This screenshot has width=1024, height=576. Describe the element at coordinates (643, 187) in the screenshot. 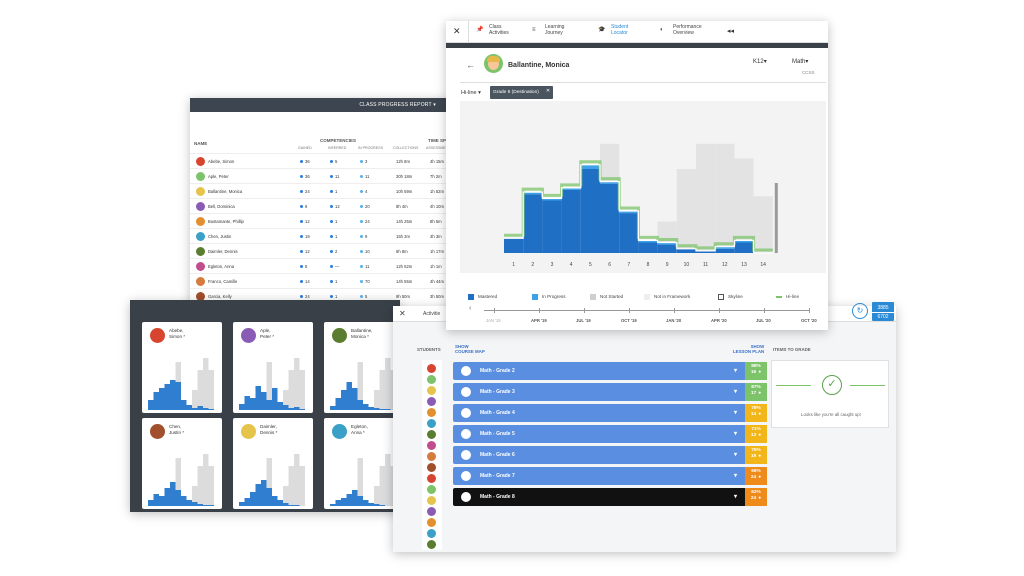

I see `chart-area: 1 2 3 4 5 6 7 8 9 10 11 12 13 14` at that location.